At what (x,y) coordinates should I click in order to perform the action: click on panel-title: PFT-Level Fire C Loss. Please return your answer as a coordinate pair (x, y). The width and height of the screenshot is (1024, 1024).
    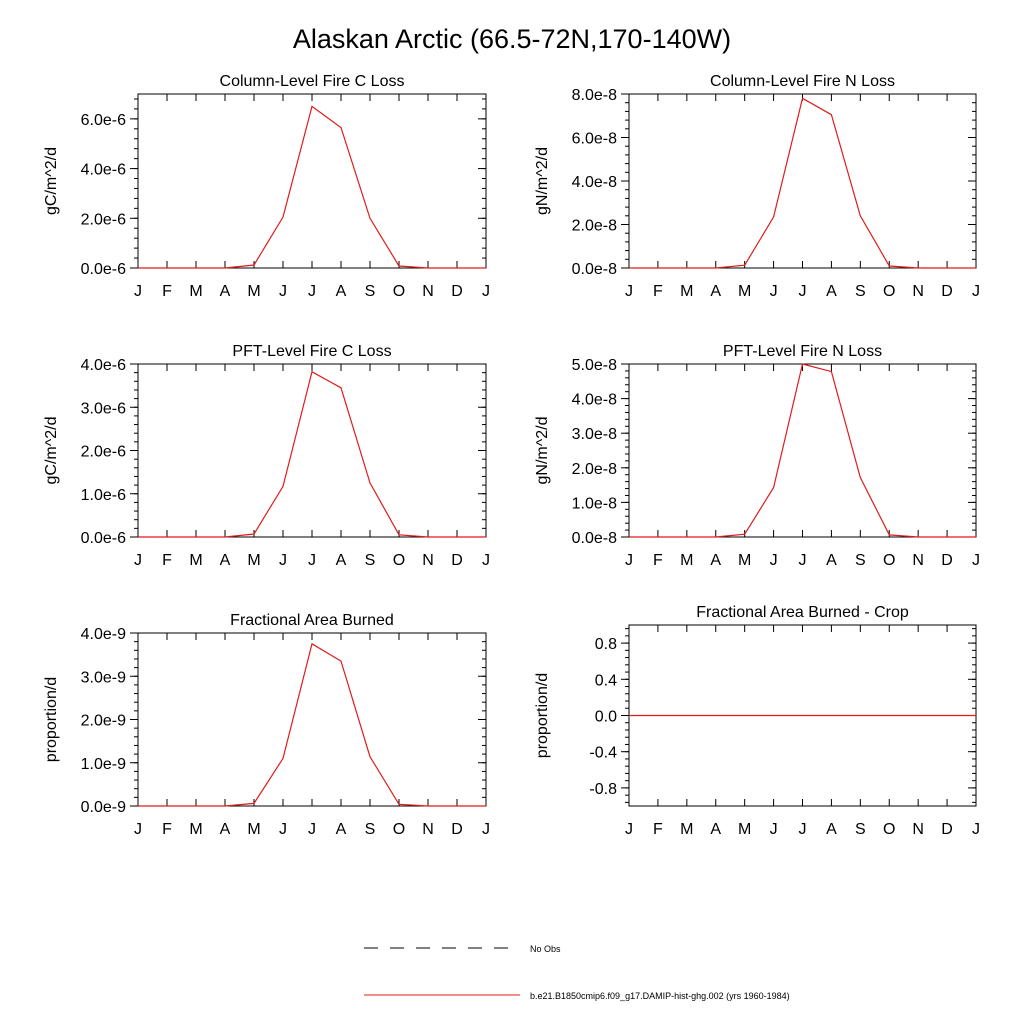
    Looking at the image, I should click on (311, 351).